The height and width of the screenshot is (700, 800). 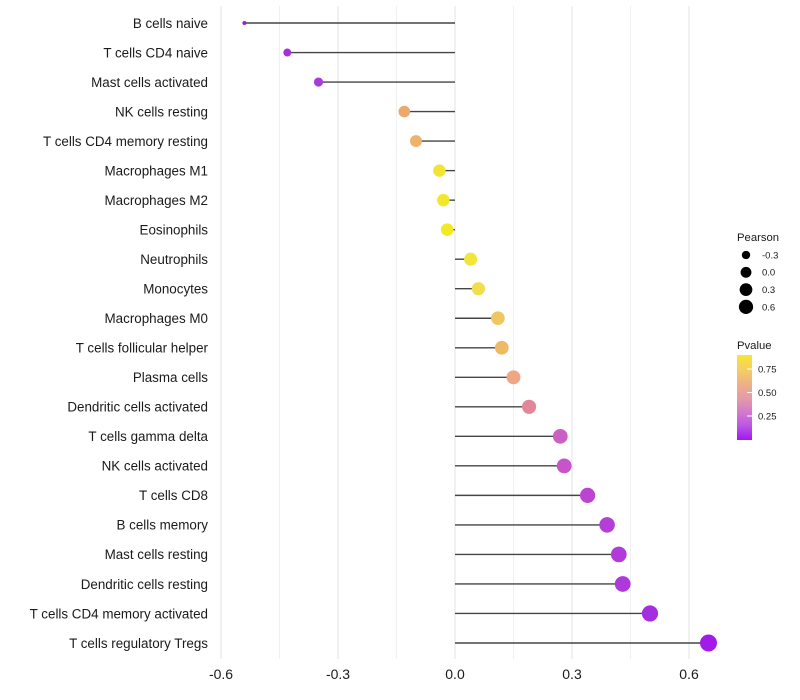 What do you see at coordinates (292, 348) in the screenshot?
I see `lollipop-row: T cells follicular helper` at bounding box center [292, 348].